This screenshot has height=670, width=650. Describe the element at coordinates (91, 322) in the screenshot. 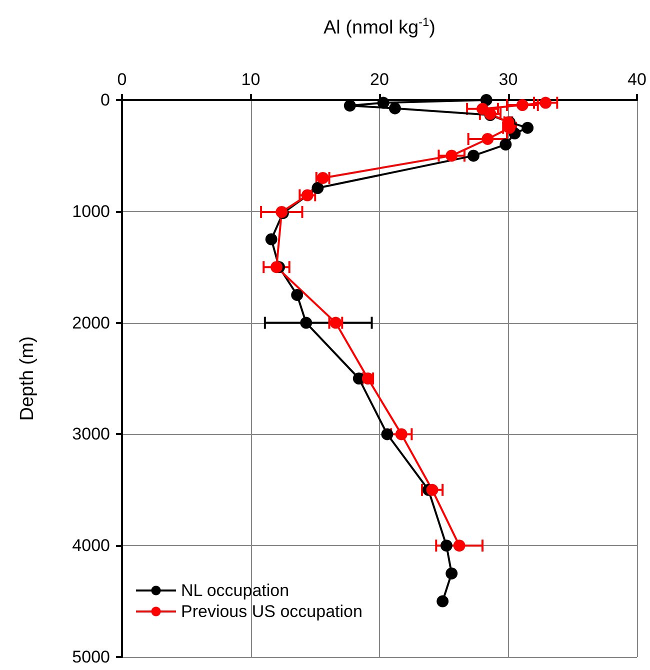

I see `y-tick-label: 2000` at that location.